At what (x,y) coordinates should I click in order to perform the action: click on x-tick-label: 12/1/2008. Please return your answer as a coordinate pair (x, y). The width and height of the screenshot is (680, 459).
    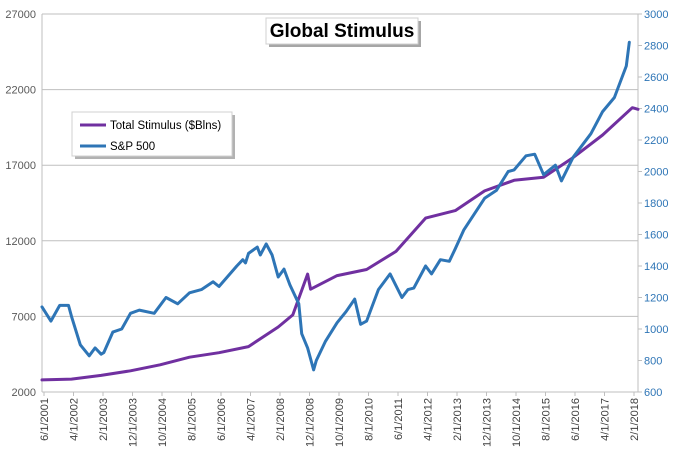
    Looking at the image, I should click on (311, 422).